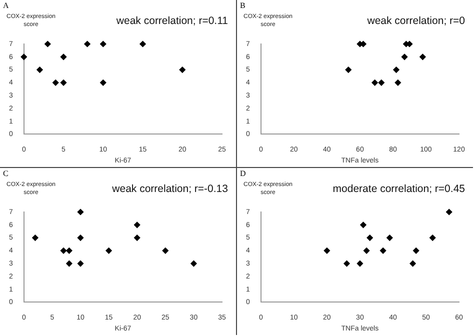 The image size is (474, 336). What do you see at coordinates (243, 5) in the screenshot?
I see `chart-title: B` at bounding box center [243, 5].